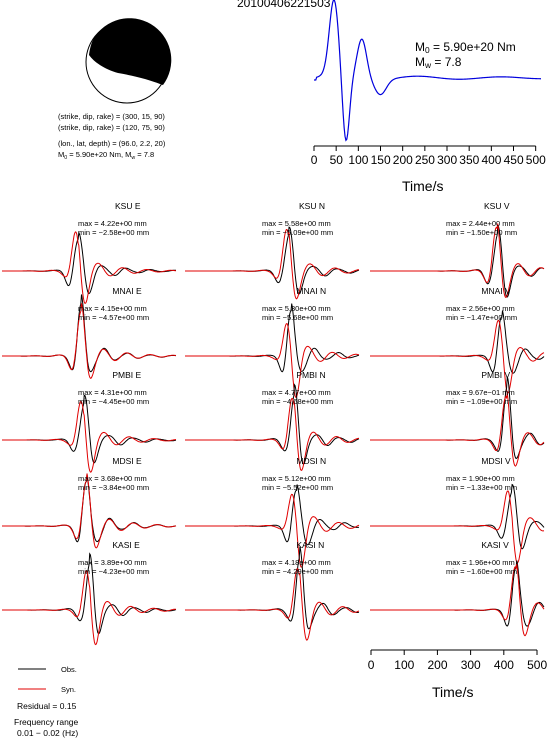  Describe the element at coordinates (112, 562) in the screenshot. I see `panel-max-value: max = 3.89e+00 mm` at that location.